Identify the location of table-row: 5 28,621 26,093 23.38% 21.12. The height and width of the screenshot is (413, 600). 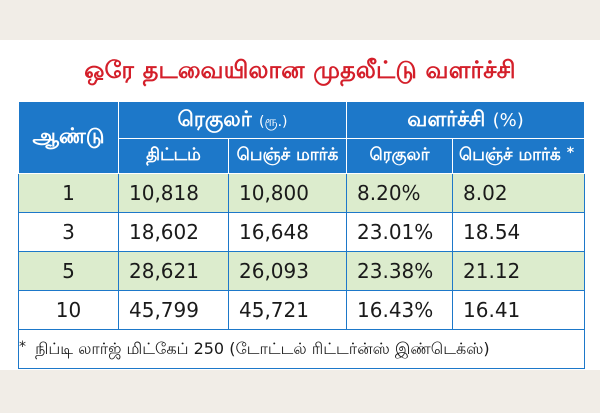
(302, 271).